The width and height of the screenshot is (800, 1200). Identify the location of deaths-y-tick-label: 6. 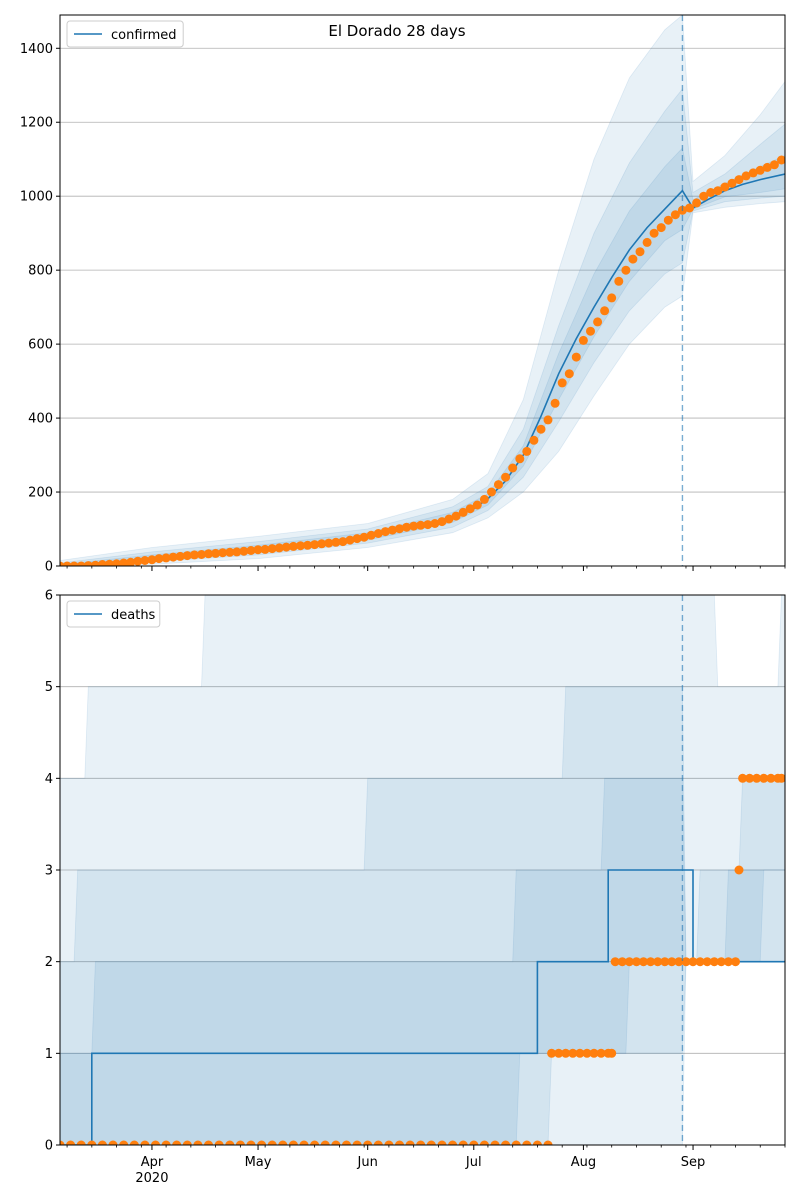
(49, 596).